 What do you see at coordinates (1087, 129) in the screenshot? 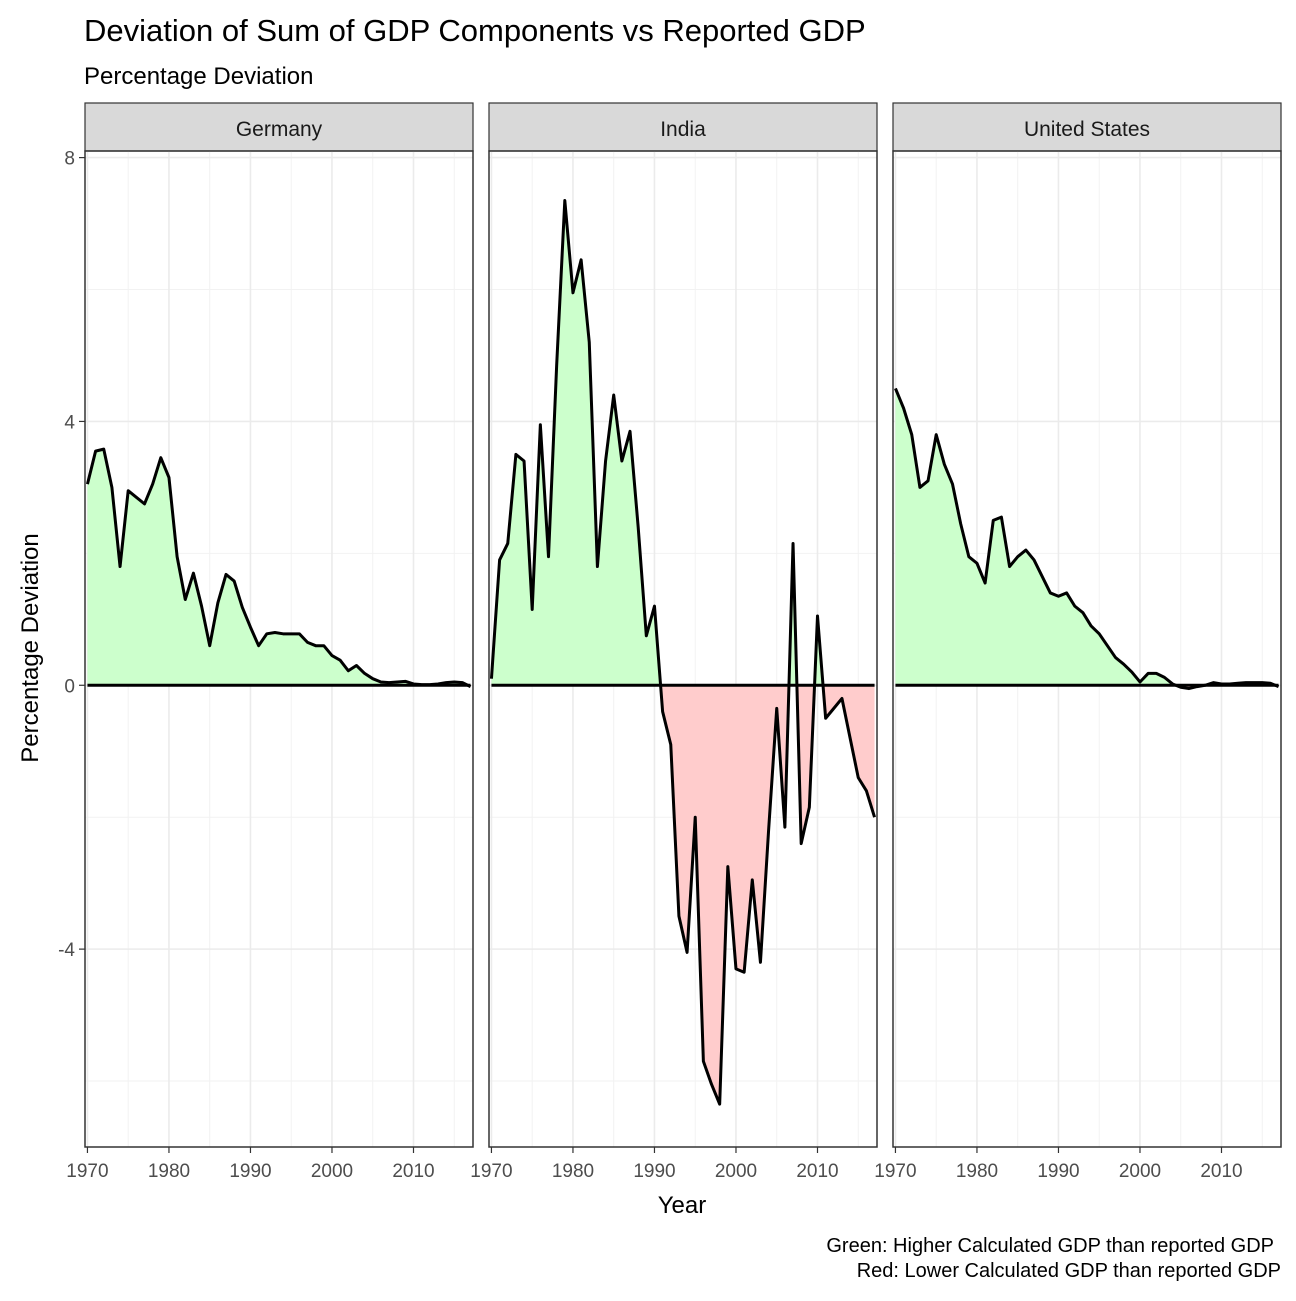
I see `facet-label: United States` at bounding box center [1087, 129].